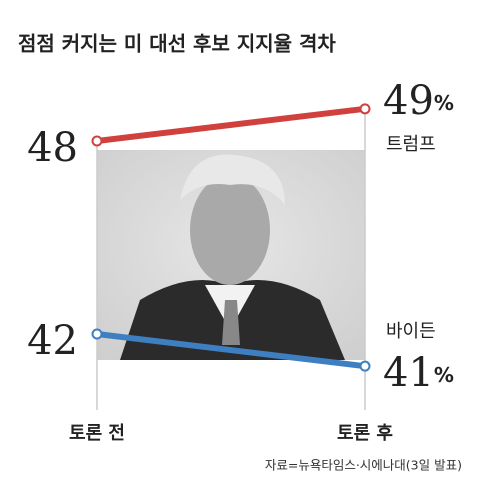 The height and width of the screenshot is (491, 480). I want to click on x-tick-label: 토론 후, so click(365, 433).